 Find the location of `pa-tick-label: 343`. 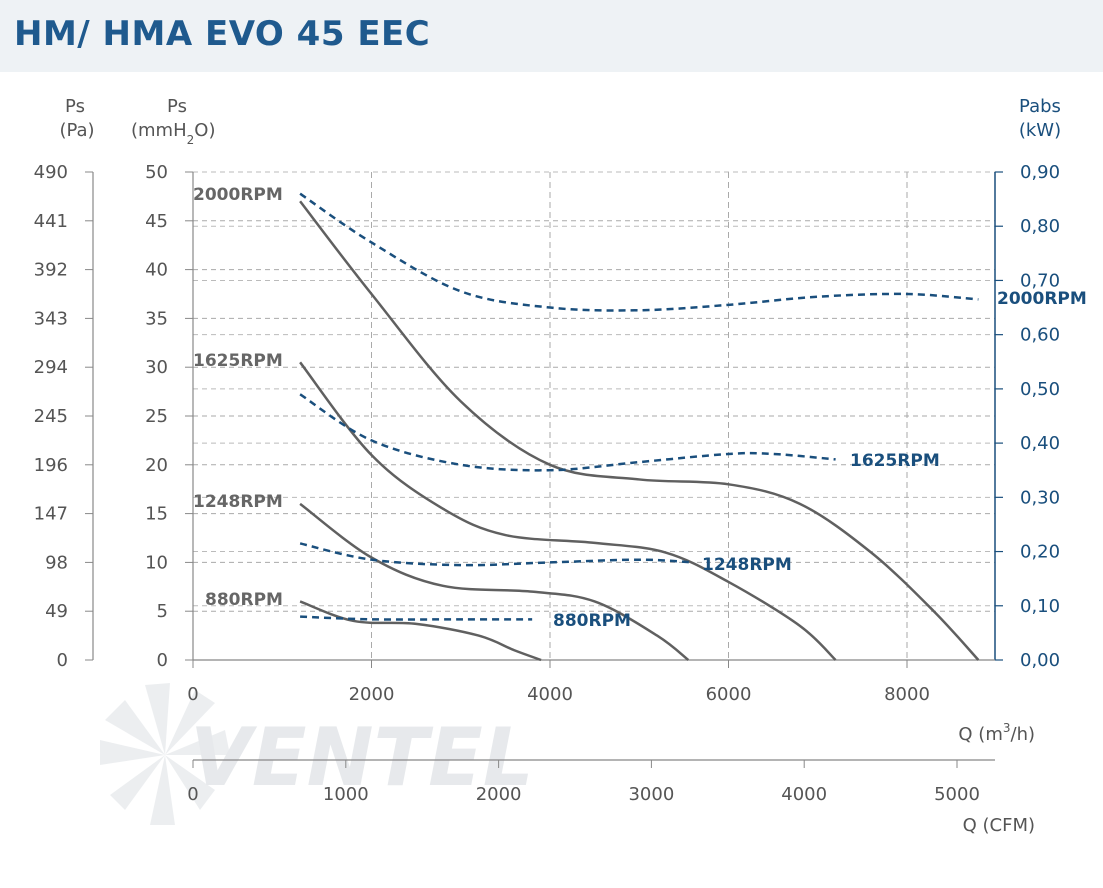

pa-tick-label: 343 is located at coordinates (51, 318).